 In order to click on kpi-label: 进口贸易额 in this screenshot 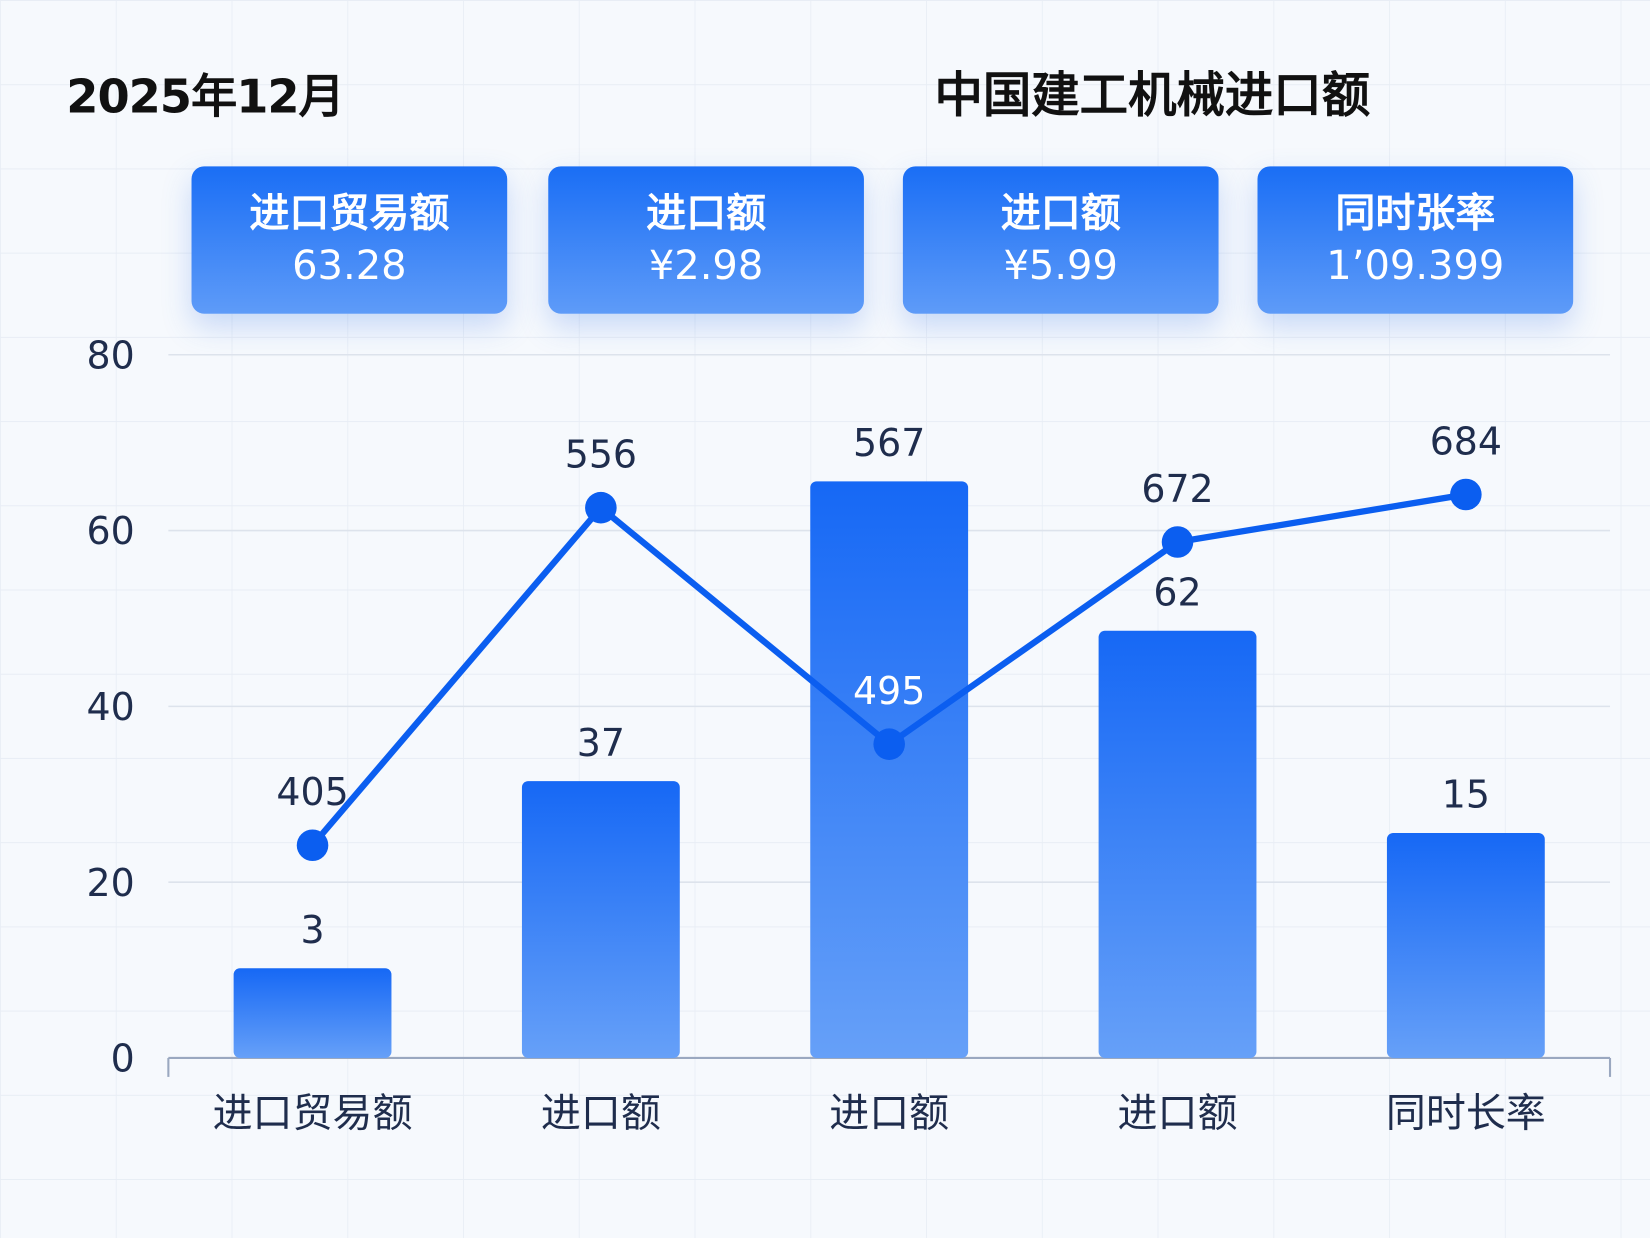, I will do `click(349, 212)`.